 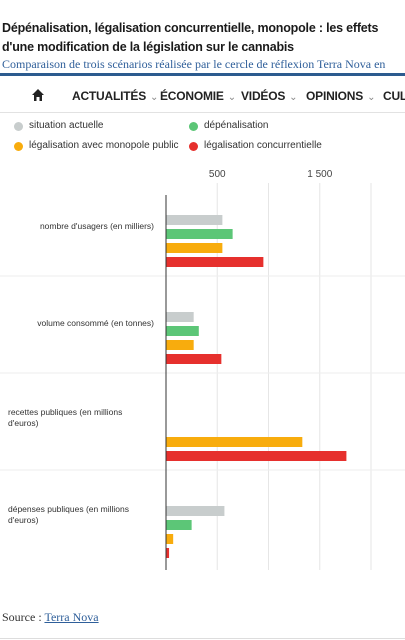 I want to click on nav-item-culture: CULT, so click(x=394, y=96).